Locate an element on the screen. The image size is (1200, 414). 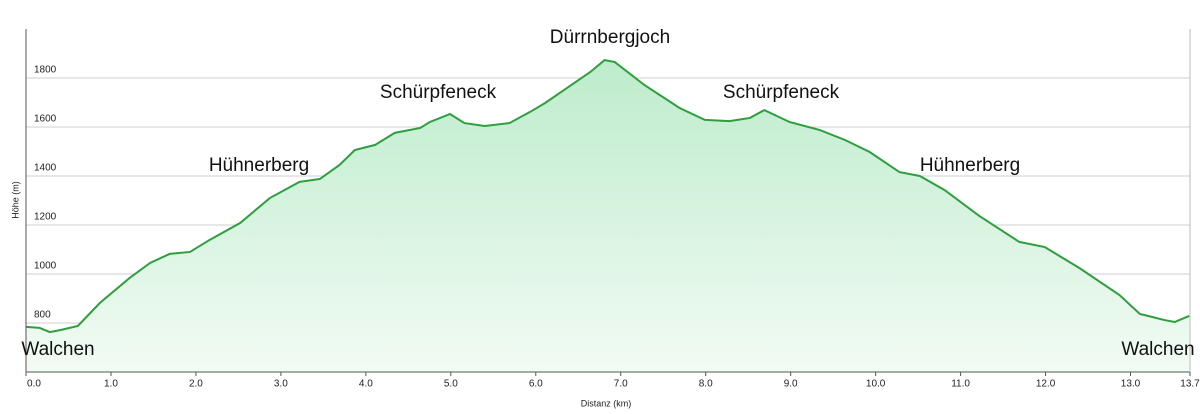
y-tick-label: 800 is located at coordinates (42, 315).